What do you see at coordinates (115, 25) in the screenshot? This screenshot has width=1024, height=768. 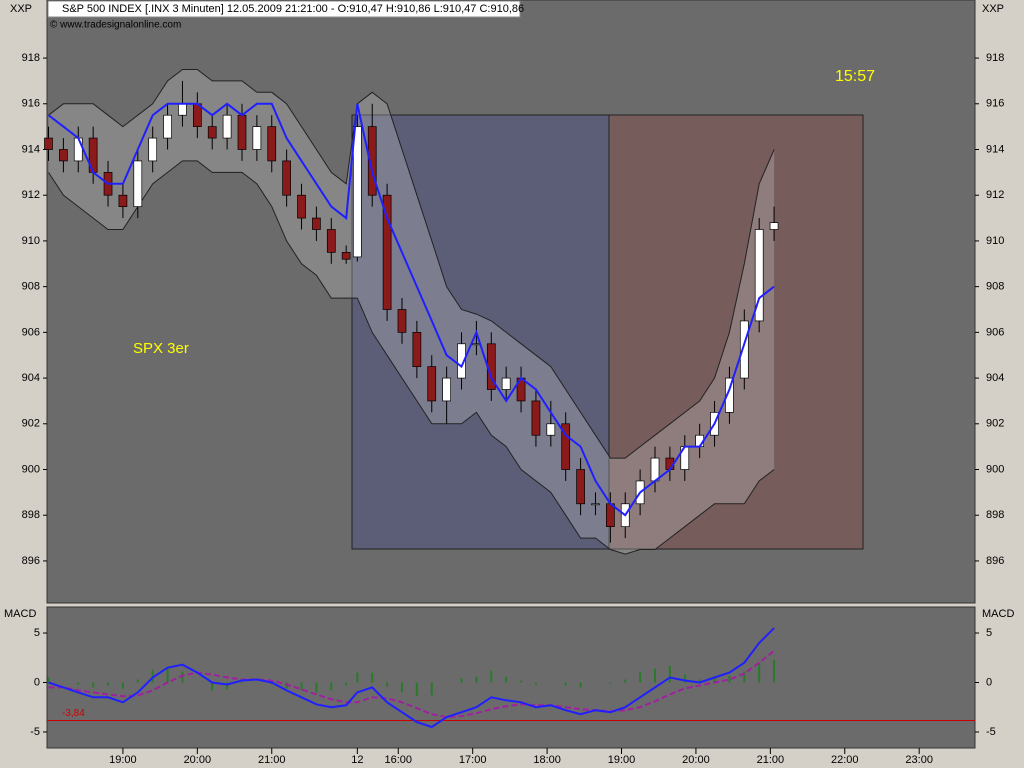 I see `watermark: © www.tradesignalonline.com` at bounding box center [115, 25].